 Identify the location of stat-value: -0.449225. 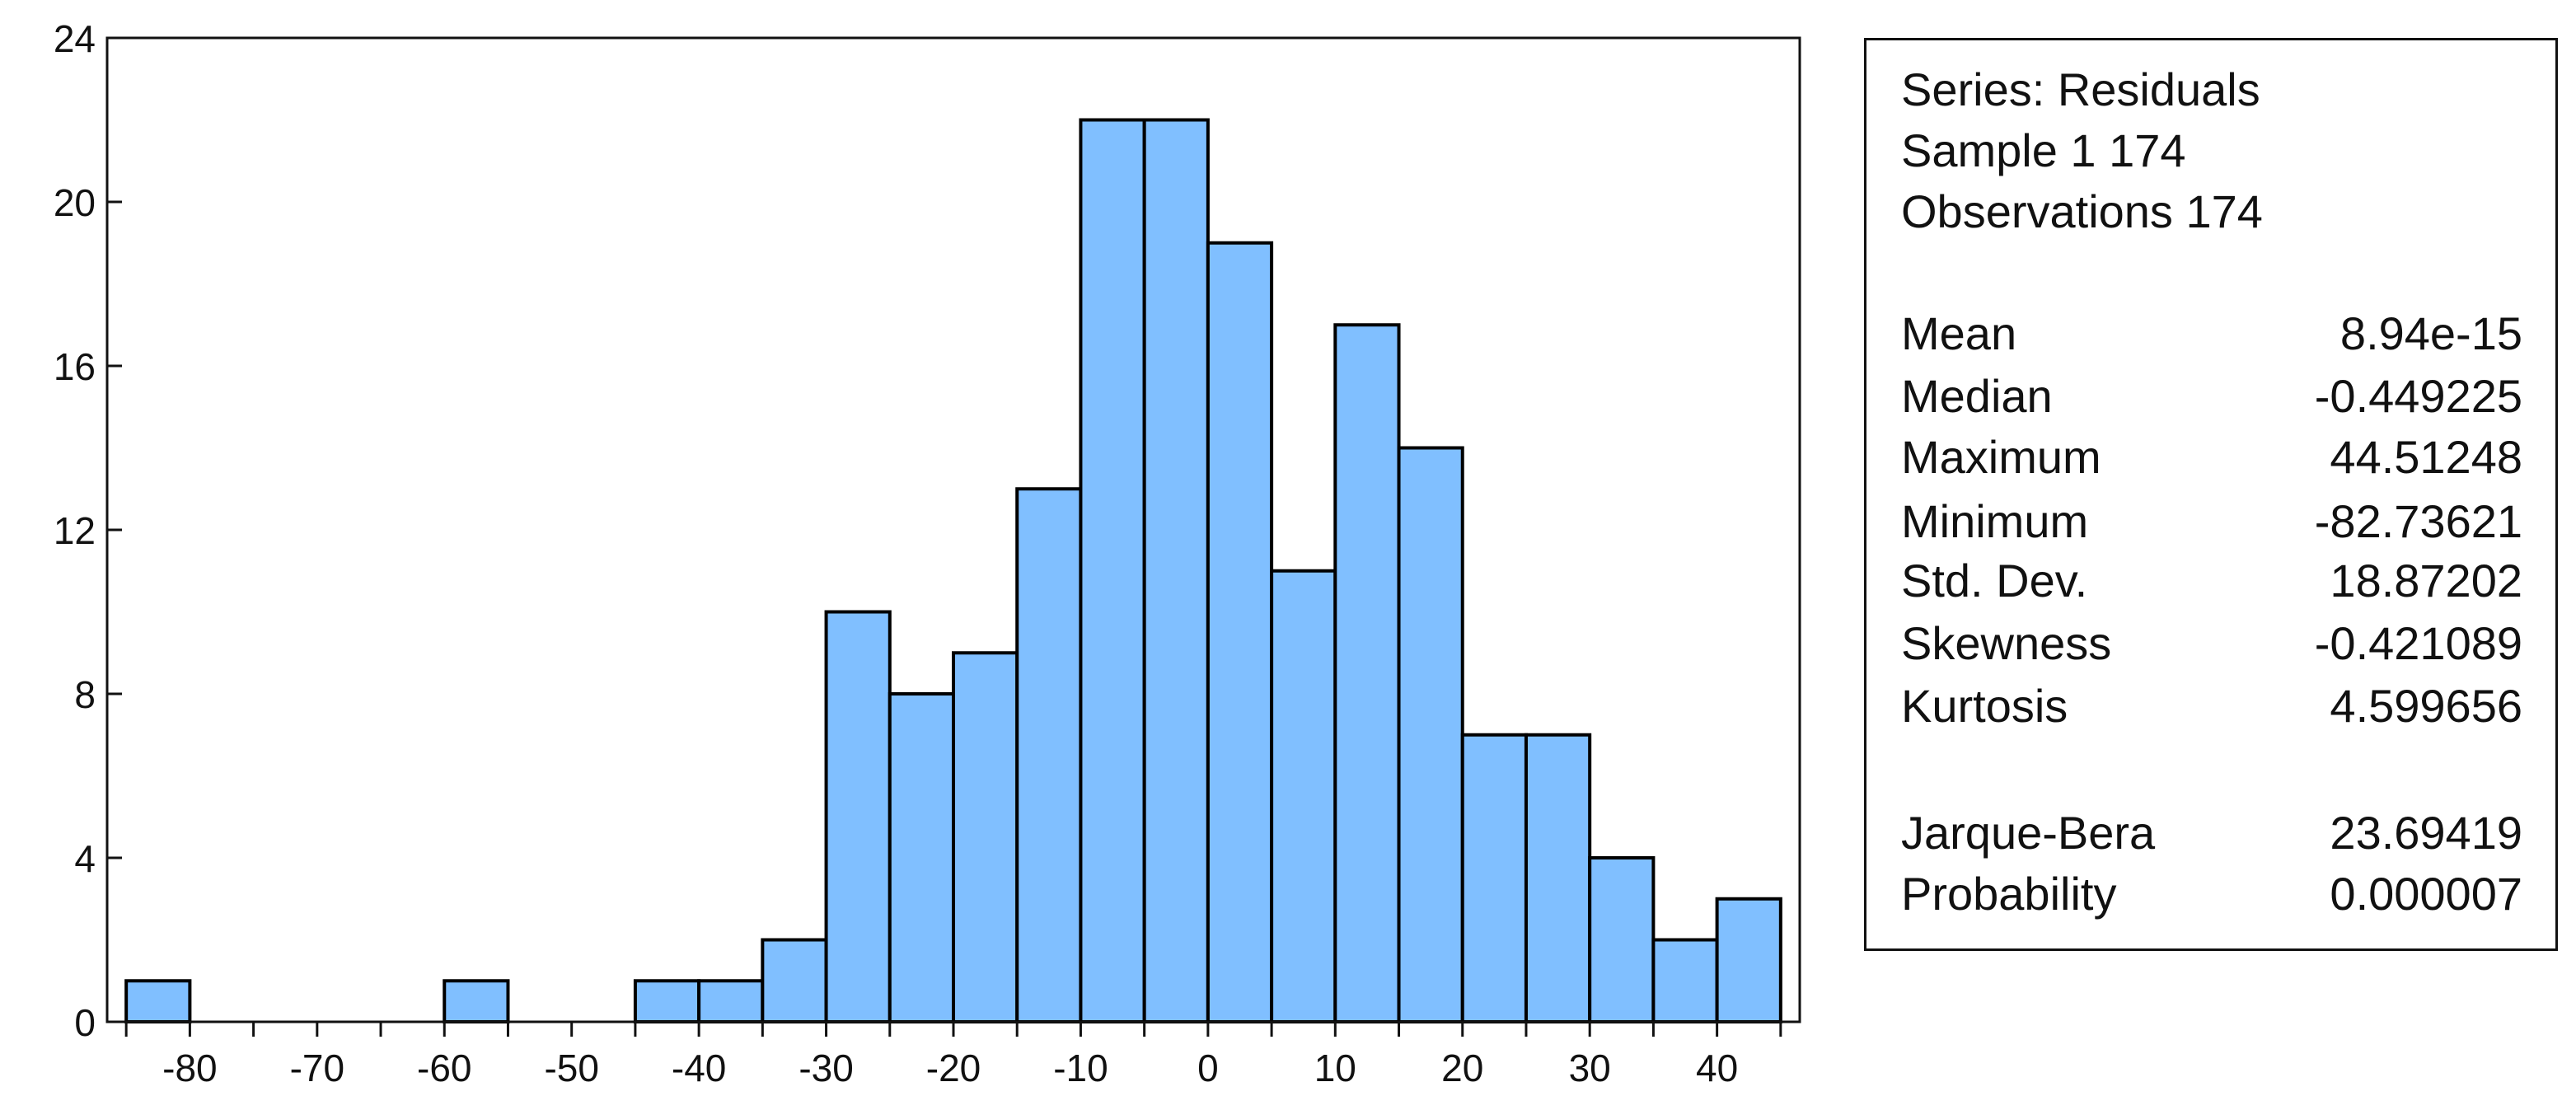
(2418, 396).